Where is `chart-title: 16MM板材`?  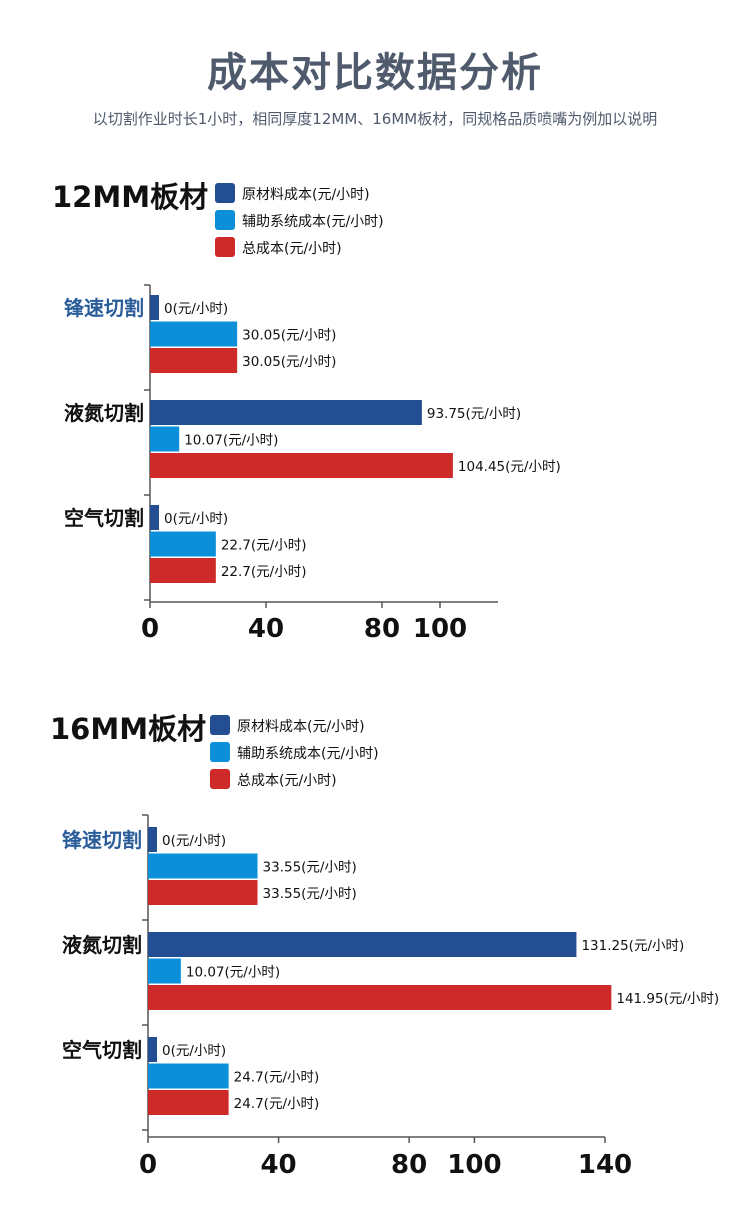
chart-title: 16MM板材 is located at coordinates (128, 729).